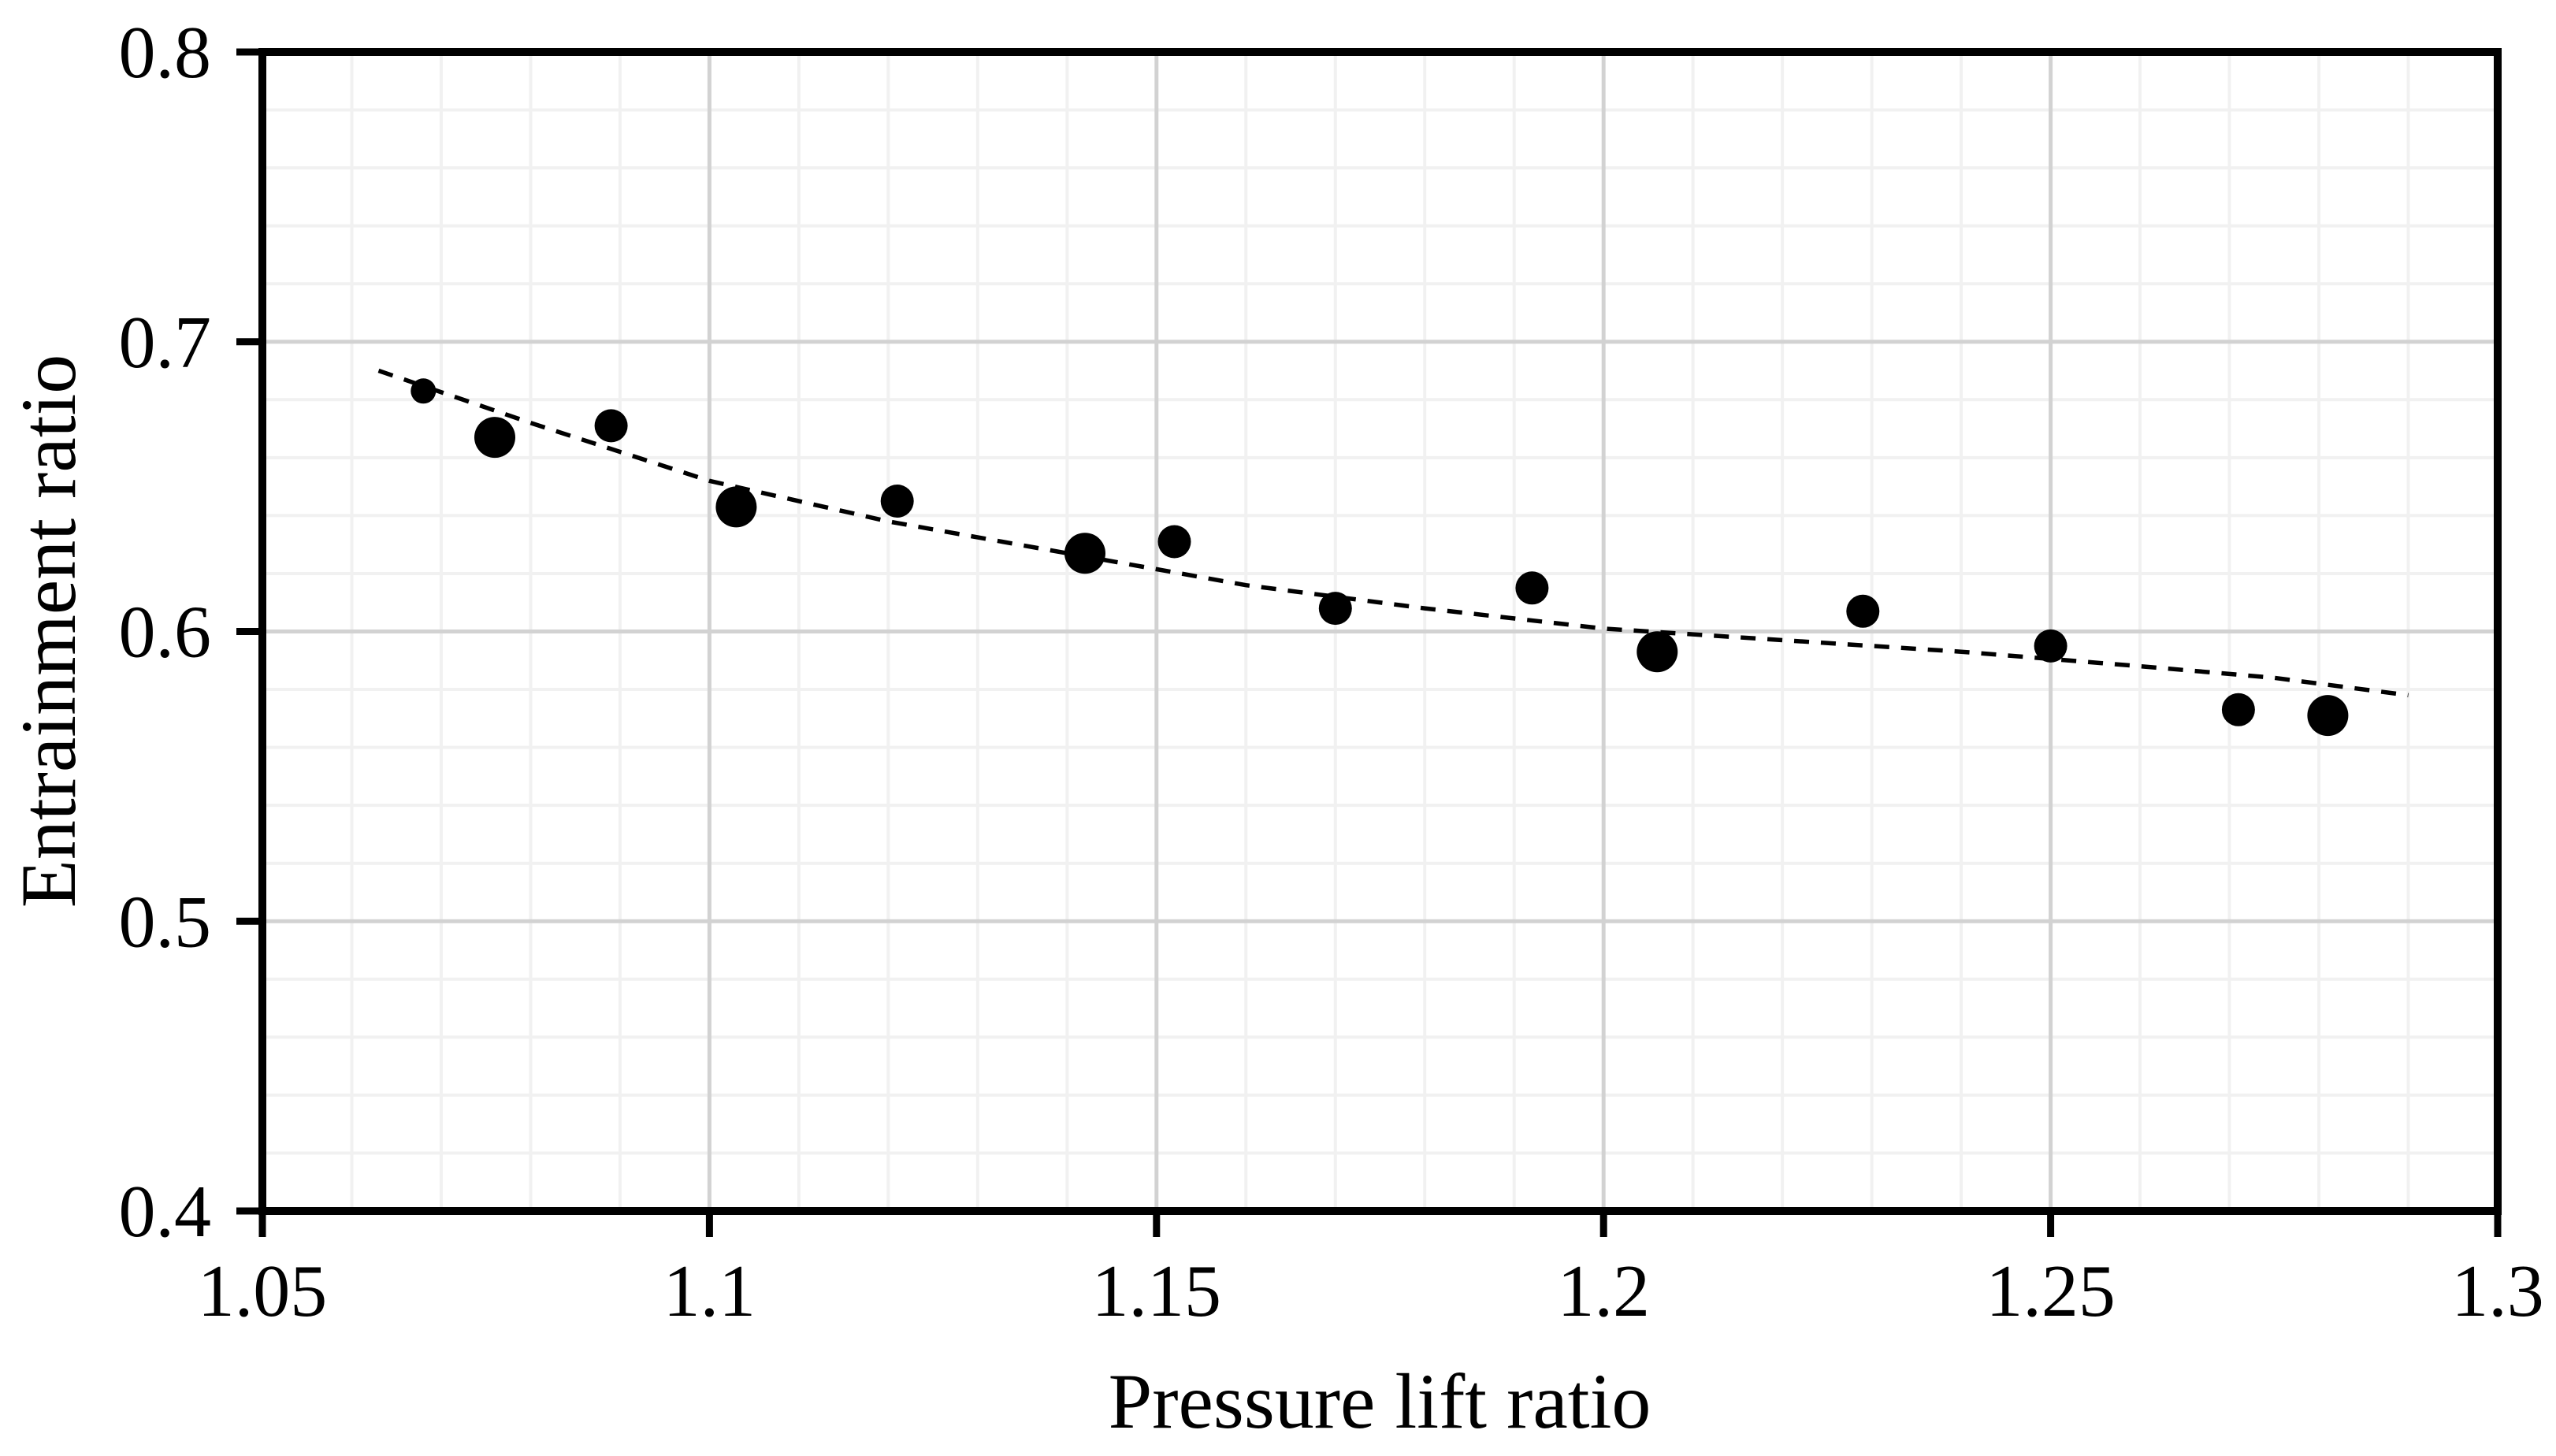 The height and width of the screenshot is (1456, 2556). I want to click on x-tick-label: 1.05, so click(263, 1291).